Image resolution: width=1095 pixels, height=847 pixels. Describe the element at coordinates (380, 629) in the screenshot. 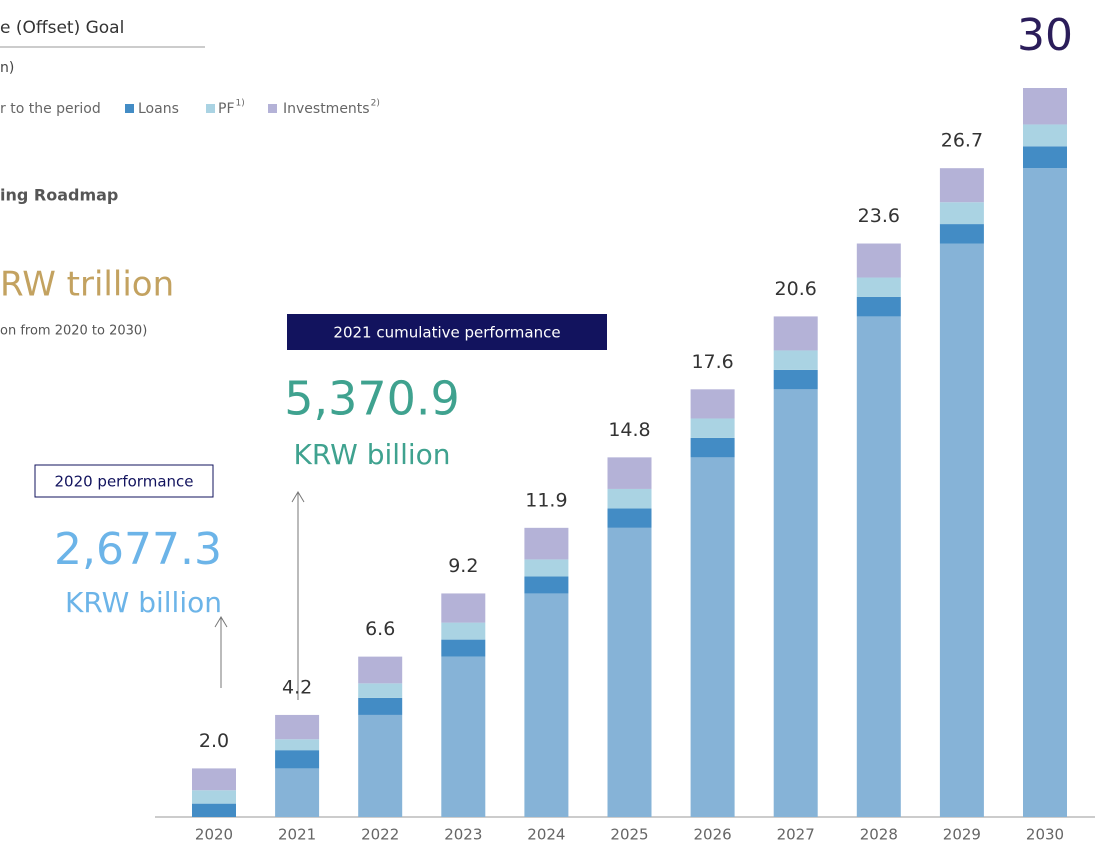

I see `total-label: 6.6` at that location.